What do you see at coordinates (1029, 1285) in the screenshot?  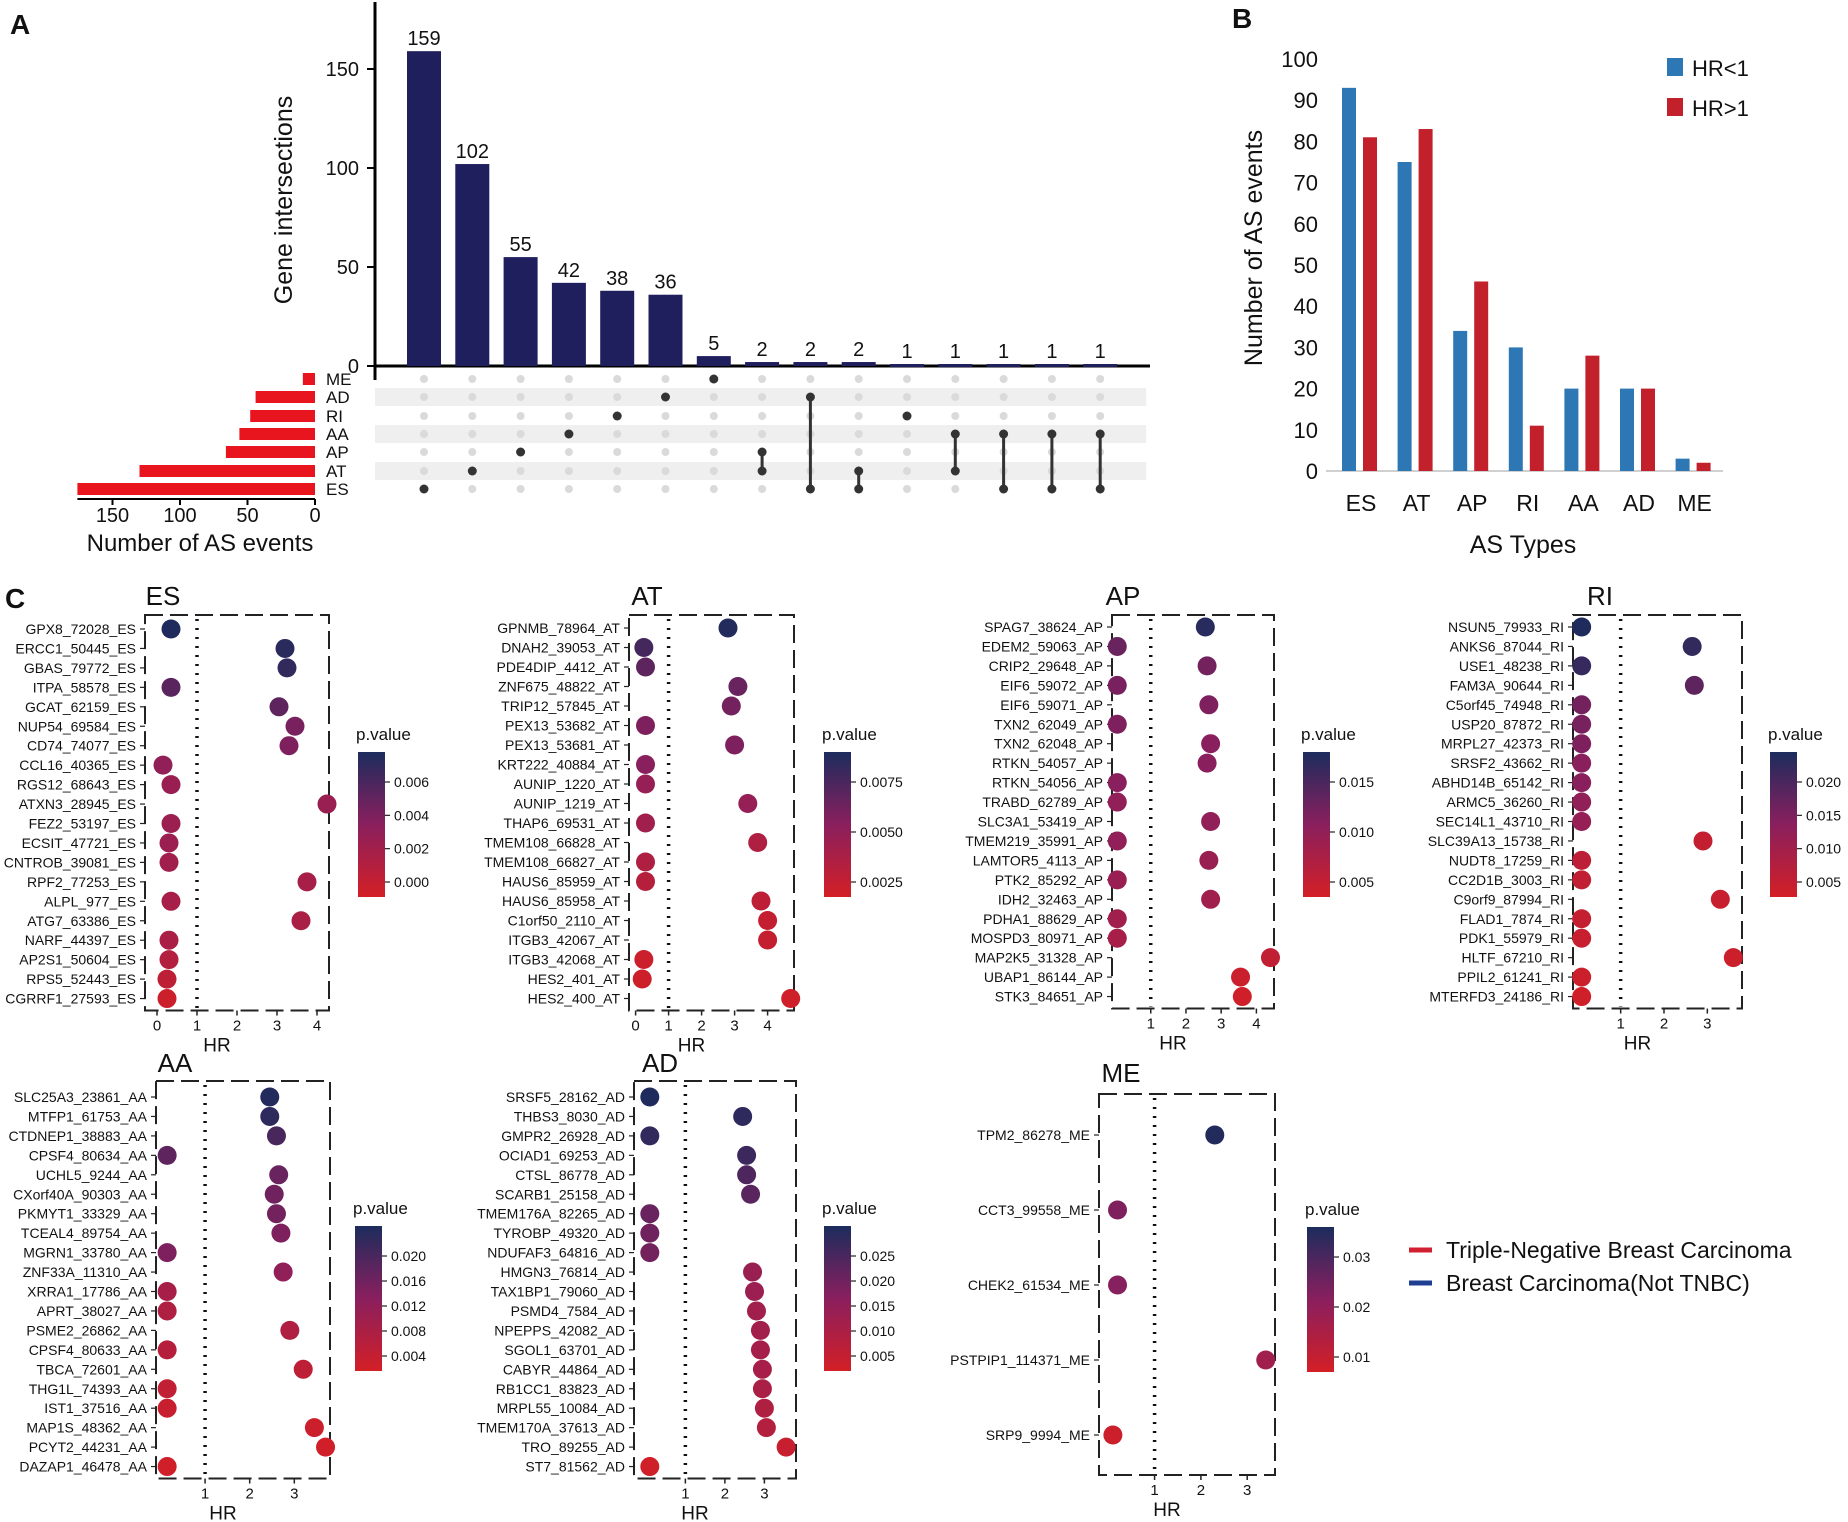 I see `forest-row-label: CHEK2_61534_ME` at bounding box center [1029, 1285].